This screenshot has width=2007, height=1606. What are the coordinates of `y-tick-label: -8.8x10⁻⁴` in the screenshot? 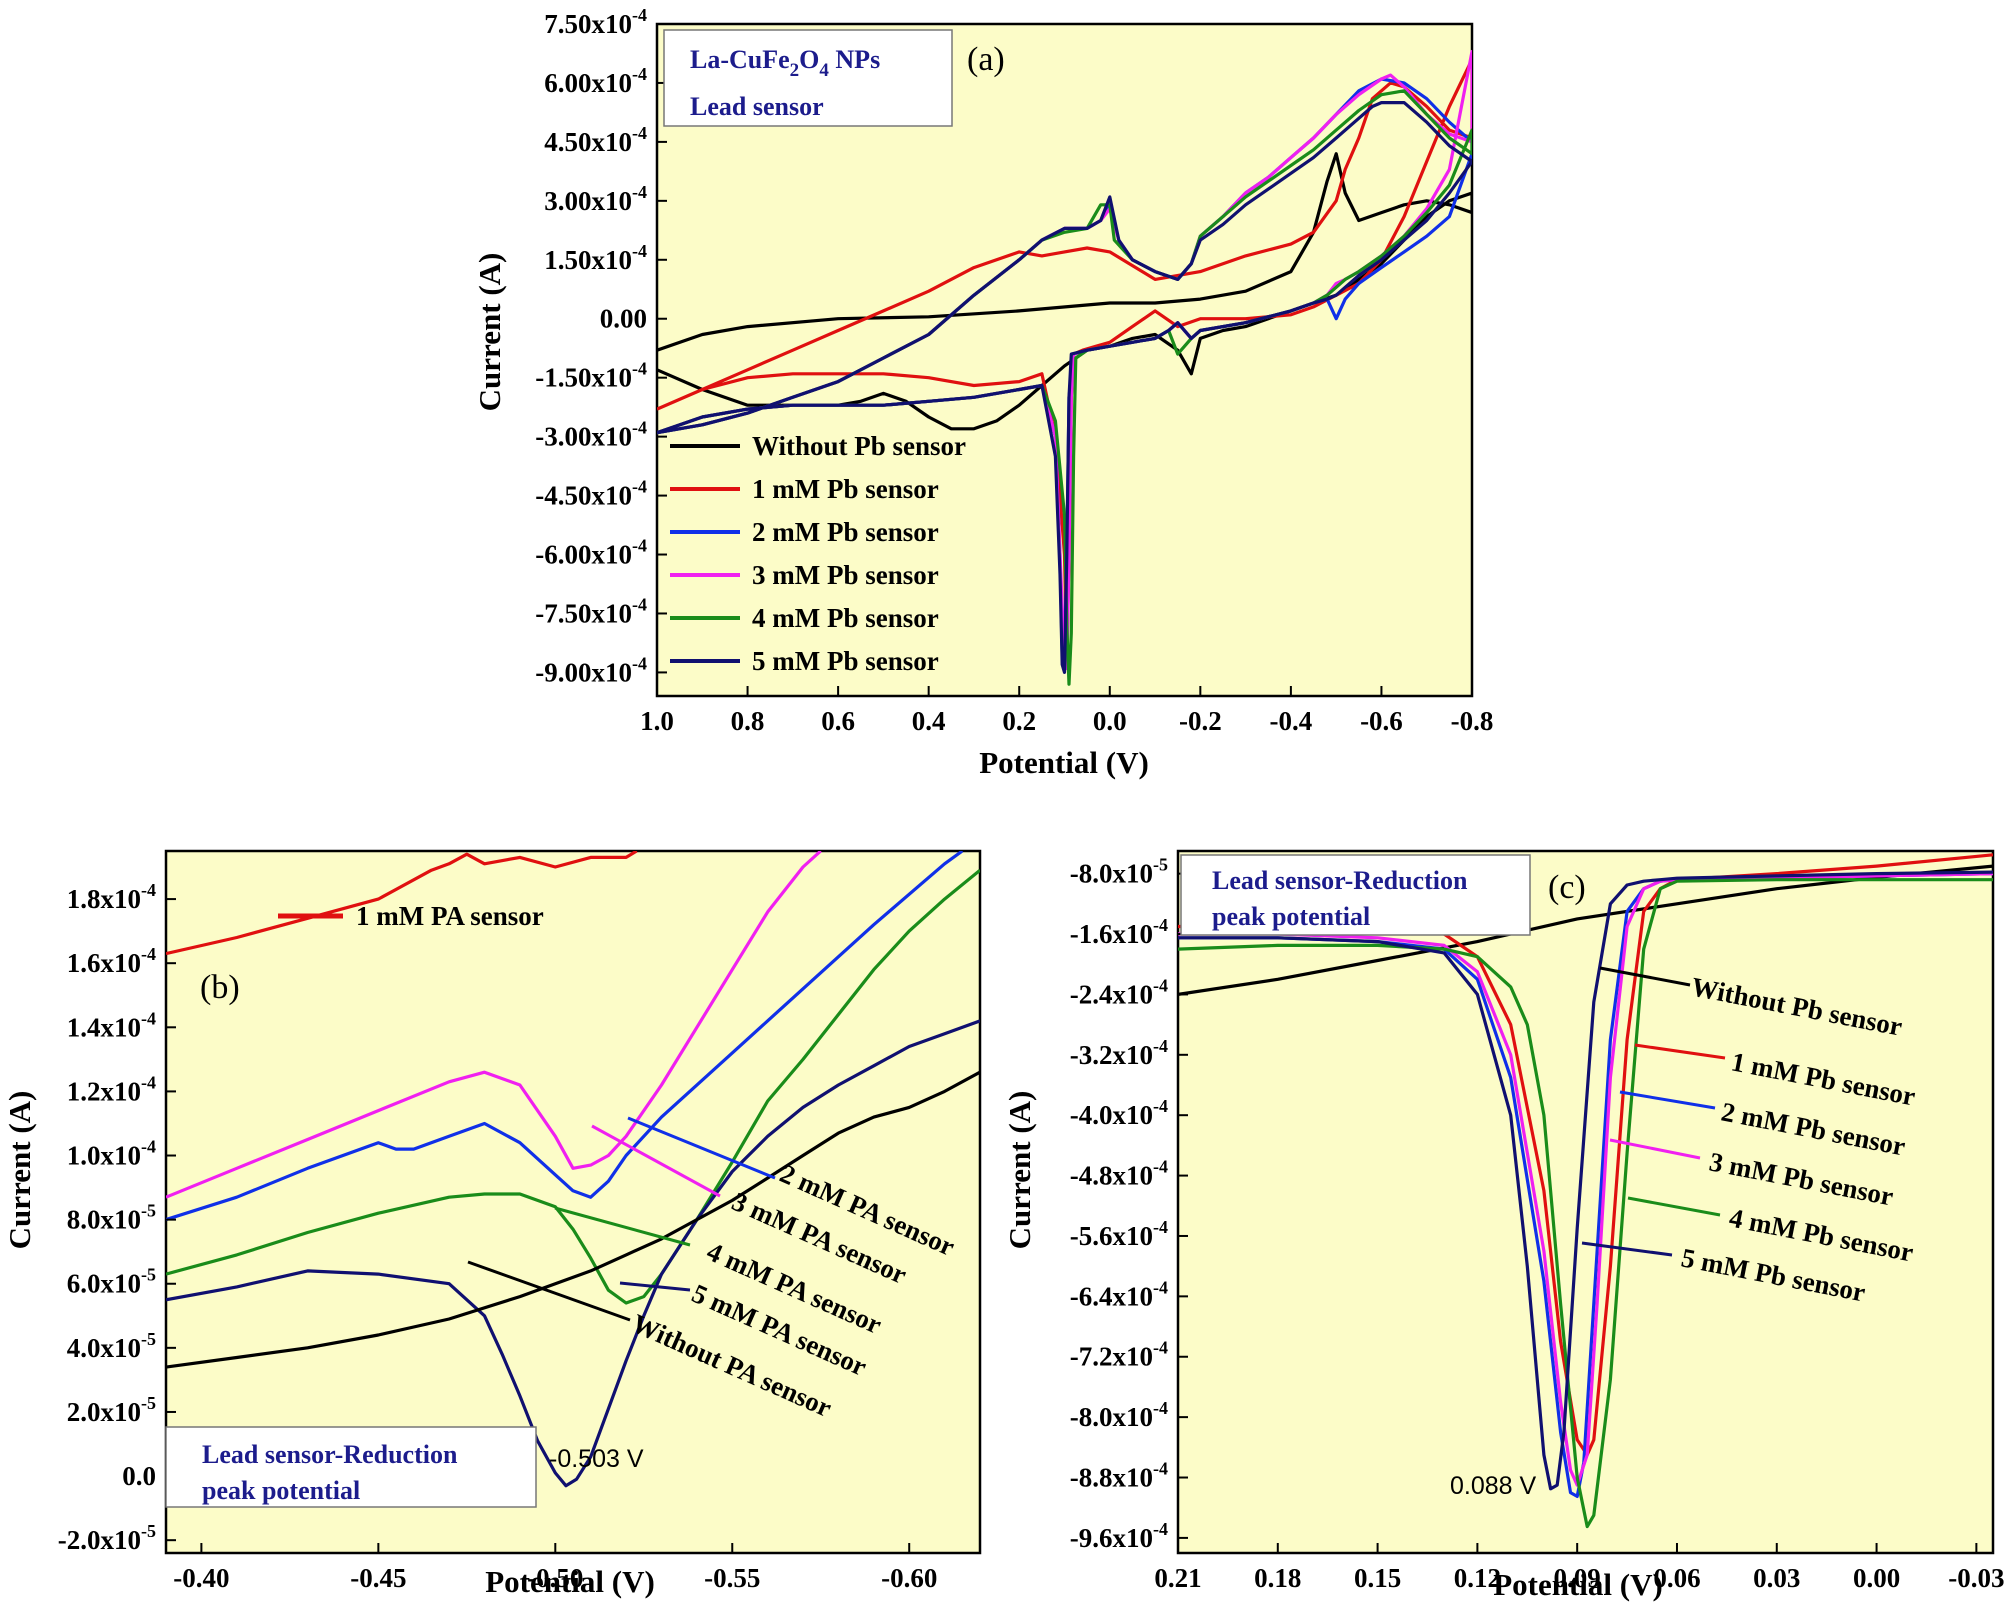 It's located at (1119, 1476).